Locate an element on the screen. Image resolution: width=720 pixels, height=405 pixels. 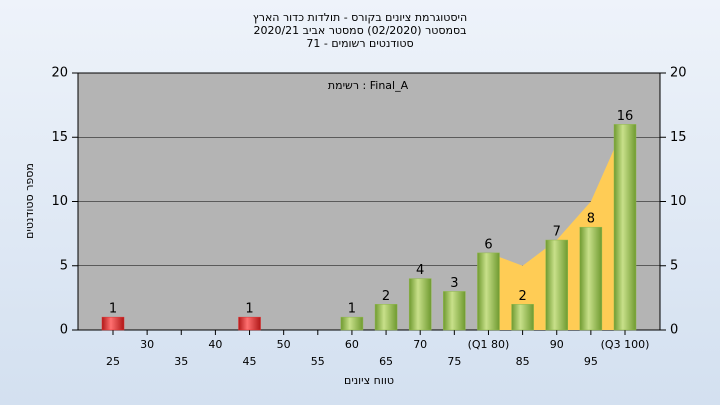
title-line: בסמסטר (02/2020) סמסטר אביב 2020/21 is located at coordinates (359, 30).